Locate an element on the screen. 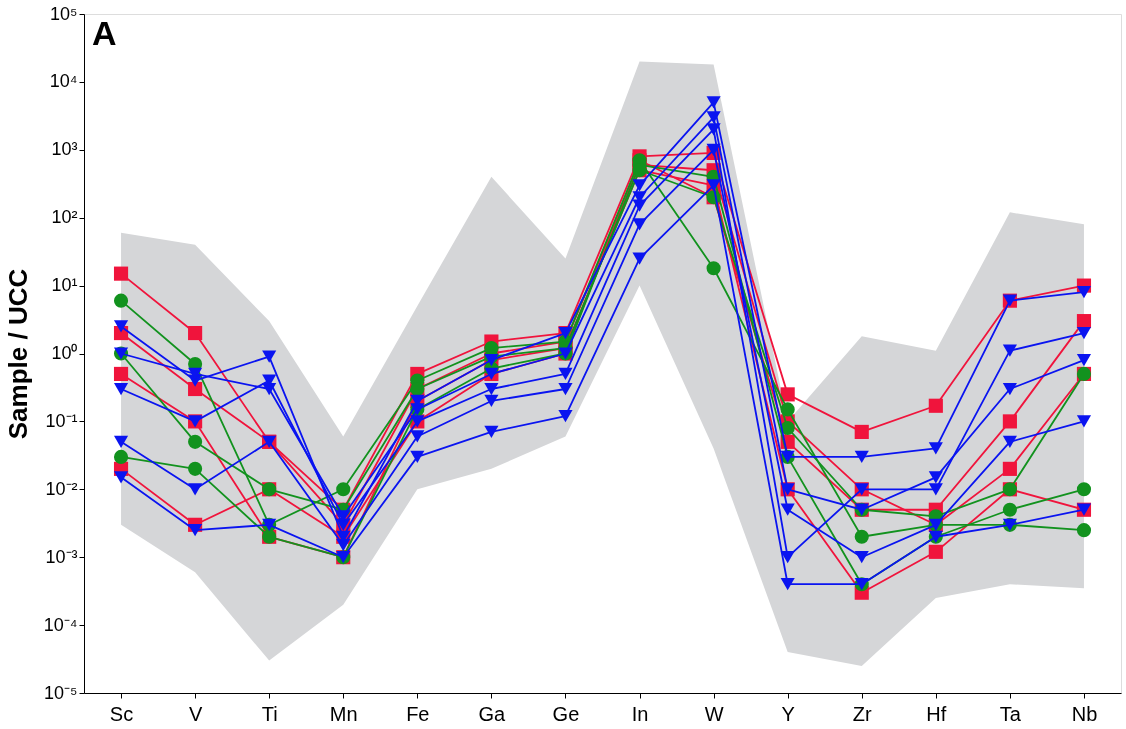 This screenshot has width=1126, height=729. y-tick-label: 10⁻² is located at coordinates (61, 488).